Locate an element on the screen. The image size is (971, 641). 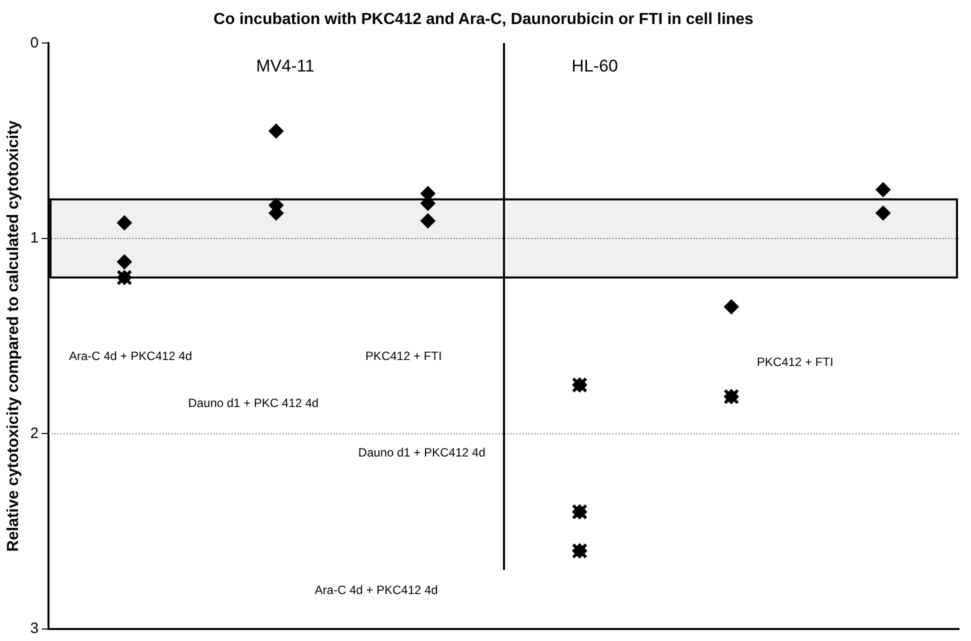
y-tick-label: 2 is located at coordinates (34, 433).